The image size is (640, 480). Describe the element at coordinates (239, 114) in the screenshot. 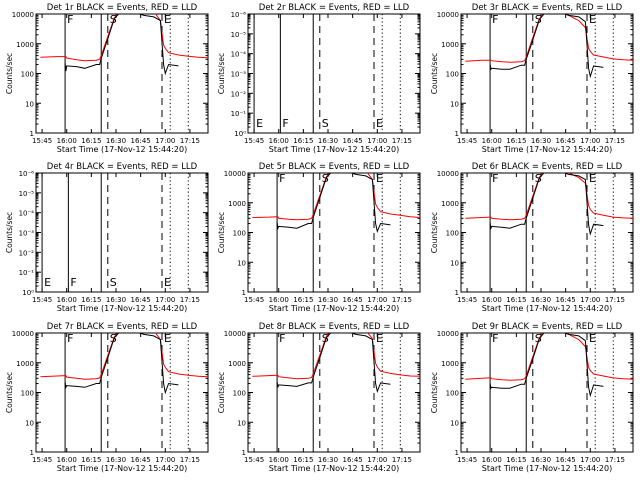

I see `y-tick-label: 10⁻¹` at that location.